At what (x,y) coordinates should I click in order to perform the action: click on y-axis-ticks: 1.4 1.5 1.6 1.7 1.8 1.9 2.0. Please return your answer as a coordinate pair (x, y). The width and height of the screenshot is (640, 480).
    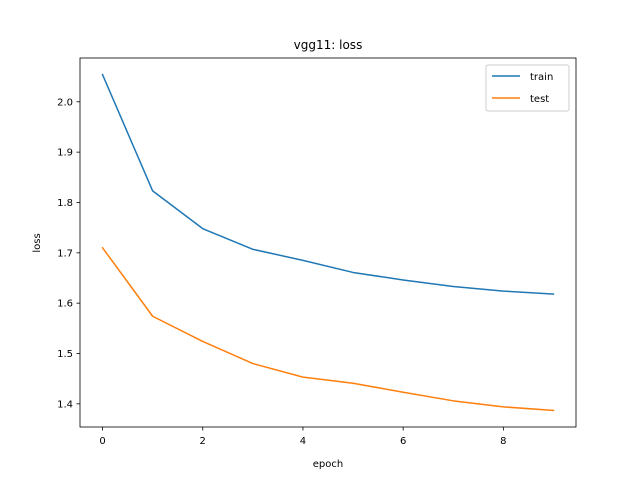
    Looking at the image, I should click on (68, 253).